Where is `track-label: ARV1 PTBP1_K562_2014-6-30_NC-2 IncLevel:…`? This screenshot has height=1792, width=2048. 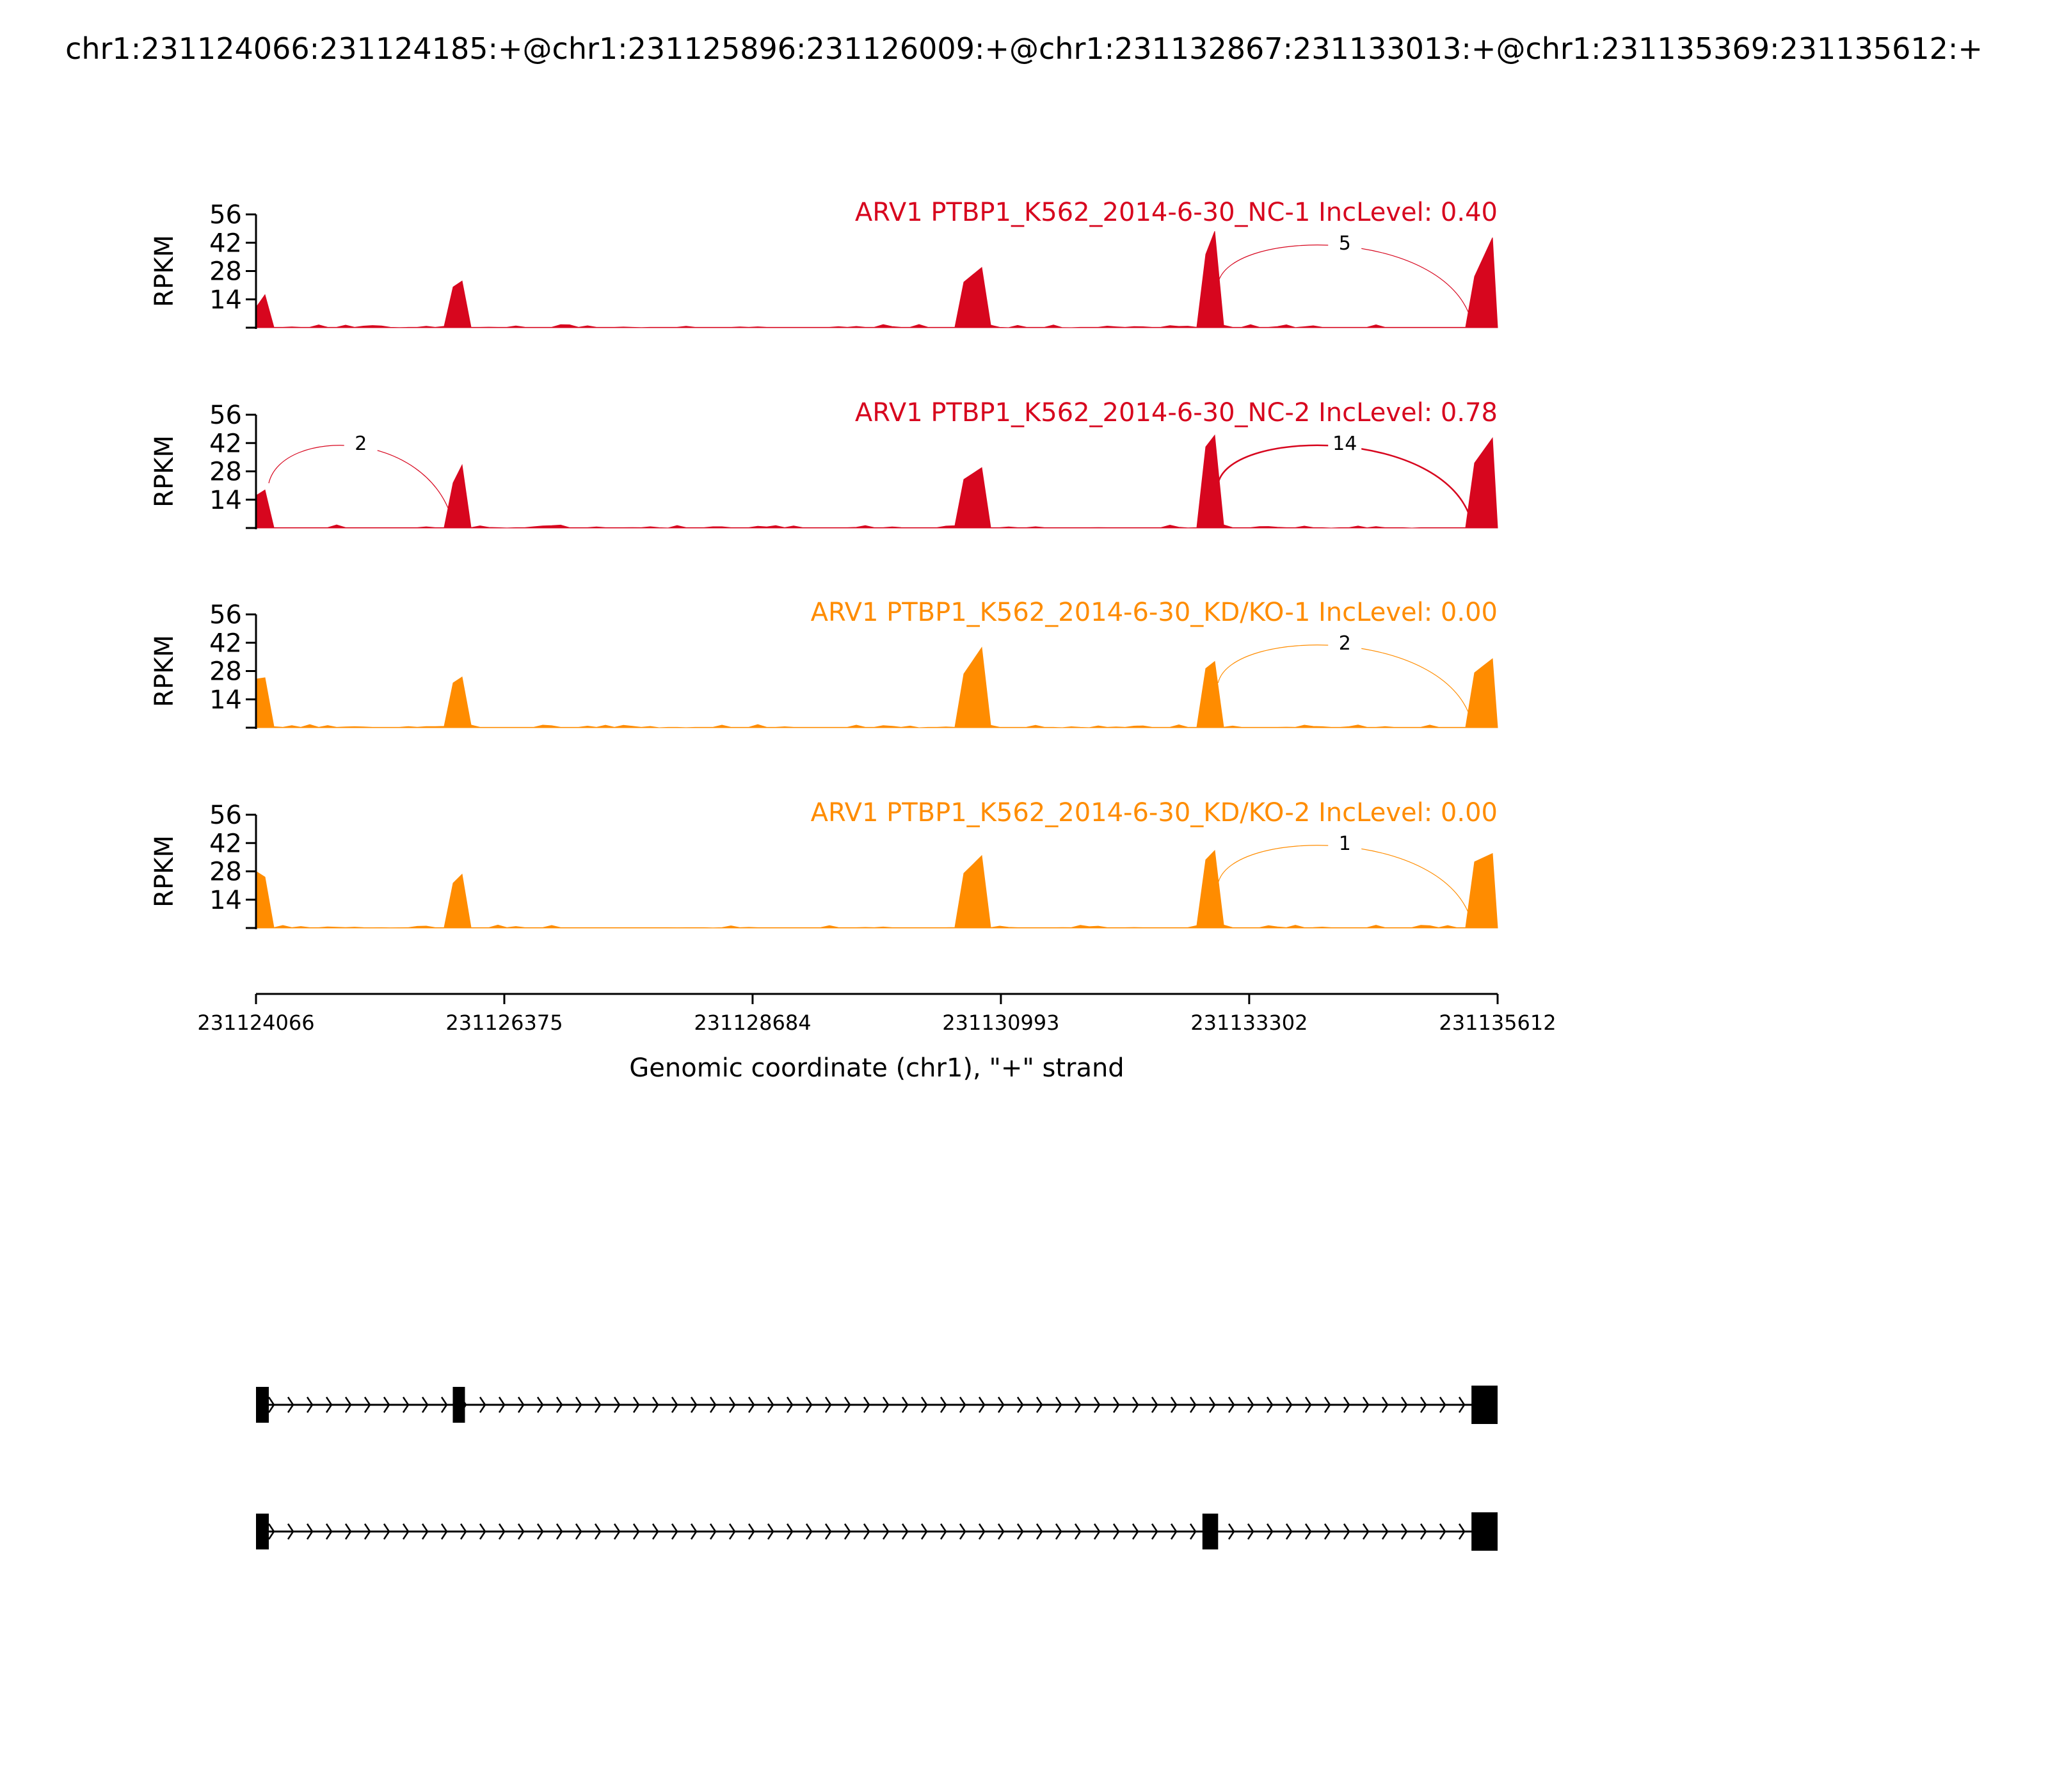 track-label: ARV1 PTBP1_K562_2014-6-30_NC-2 IncLevel:… is located at coordinates (1176, 413).